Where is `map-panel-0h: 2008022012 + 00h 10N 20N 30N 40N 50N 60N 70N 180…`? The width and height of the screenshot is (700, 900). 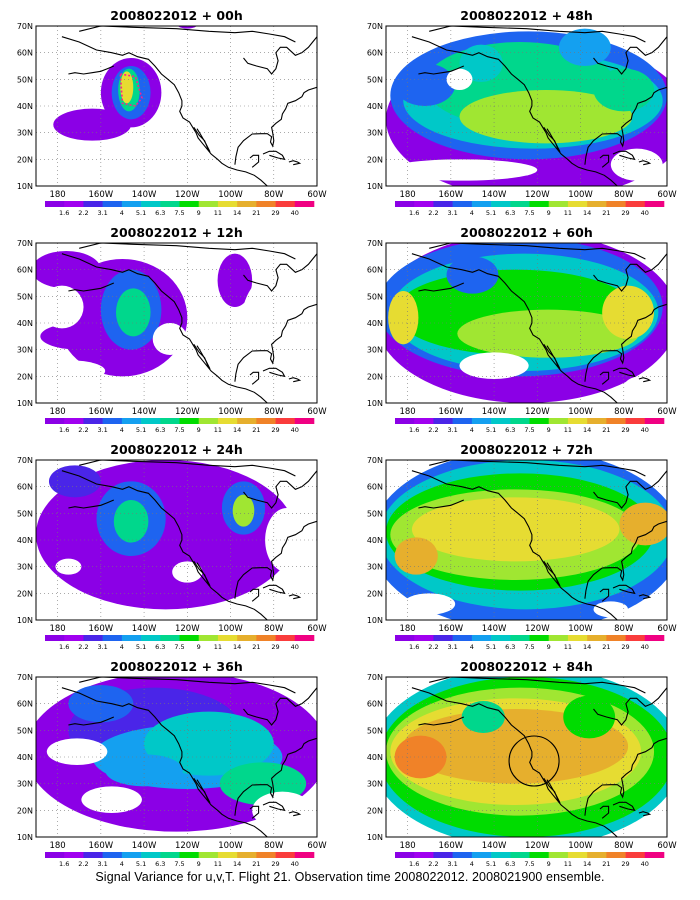 map-panel-0h: 2008022012 + 00h 10N 20N 30N 40N 50N 60N 70N 180… is located at coordinates (165, 109).